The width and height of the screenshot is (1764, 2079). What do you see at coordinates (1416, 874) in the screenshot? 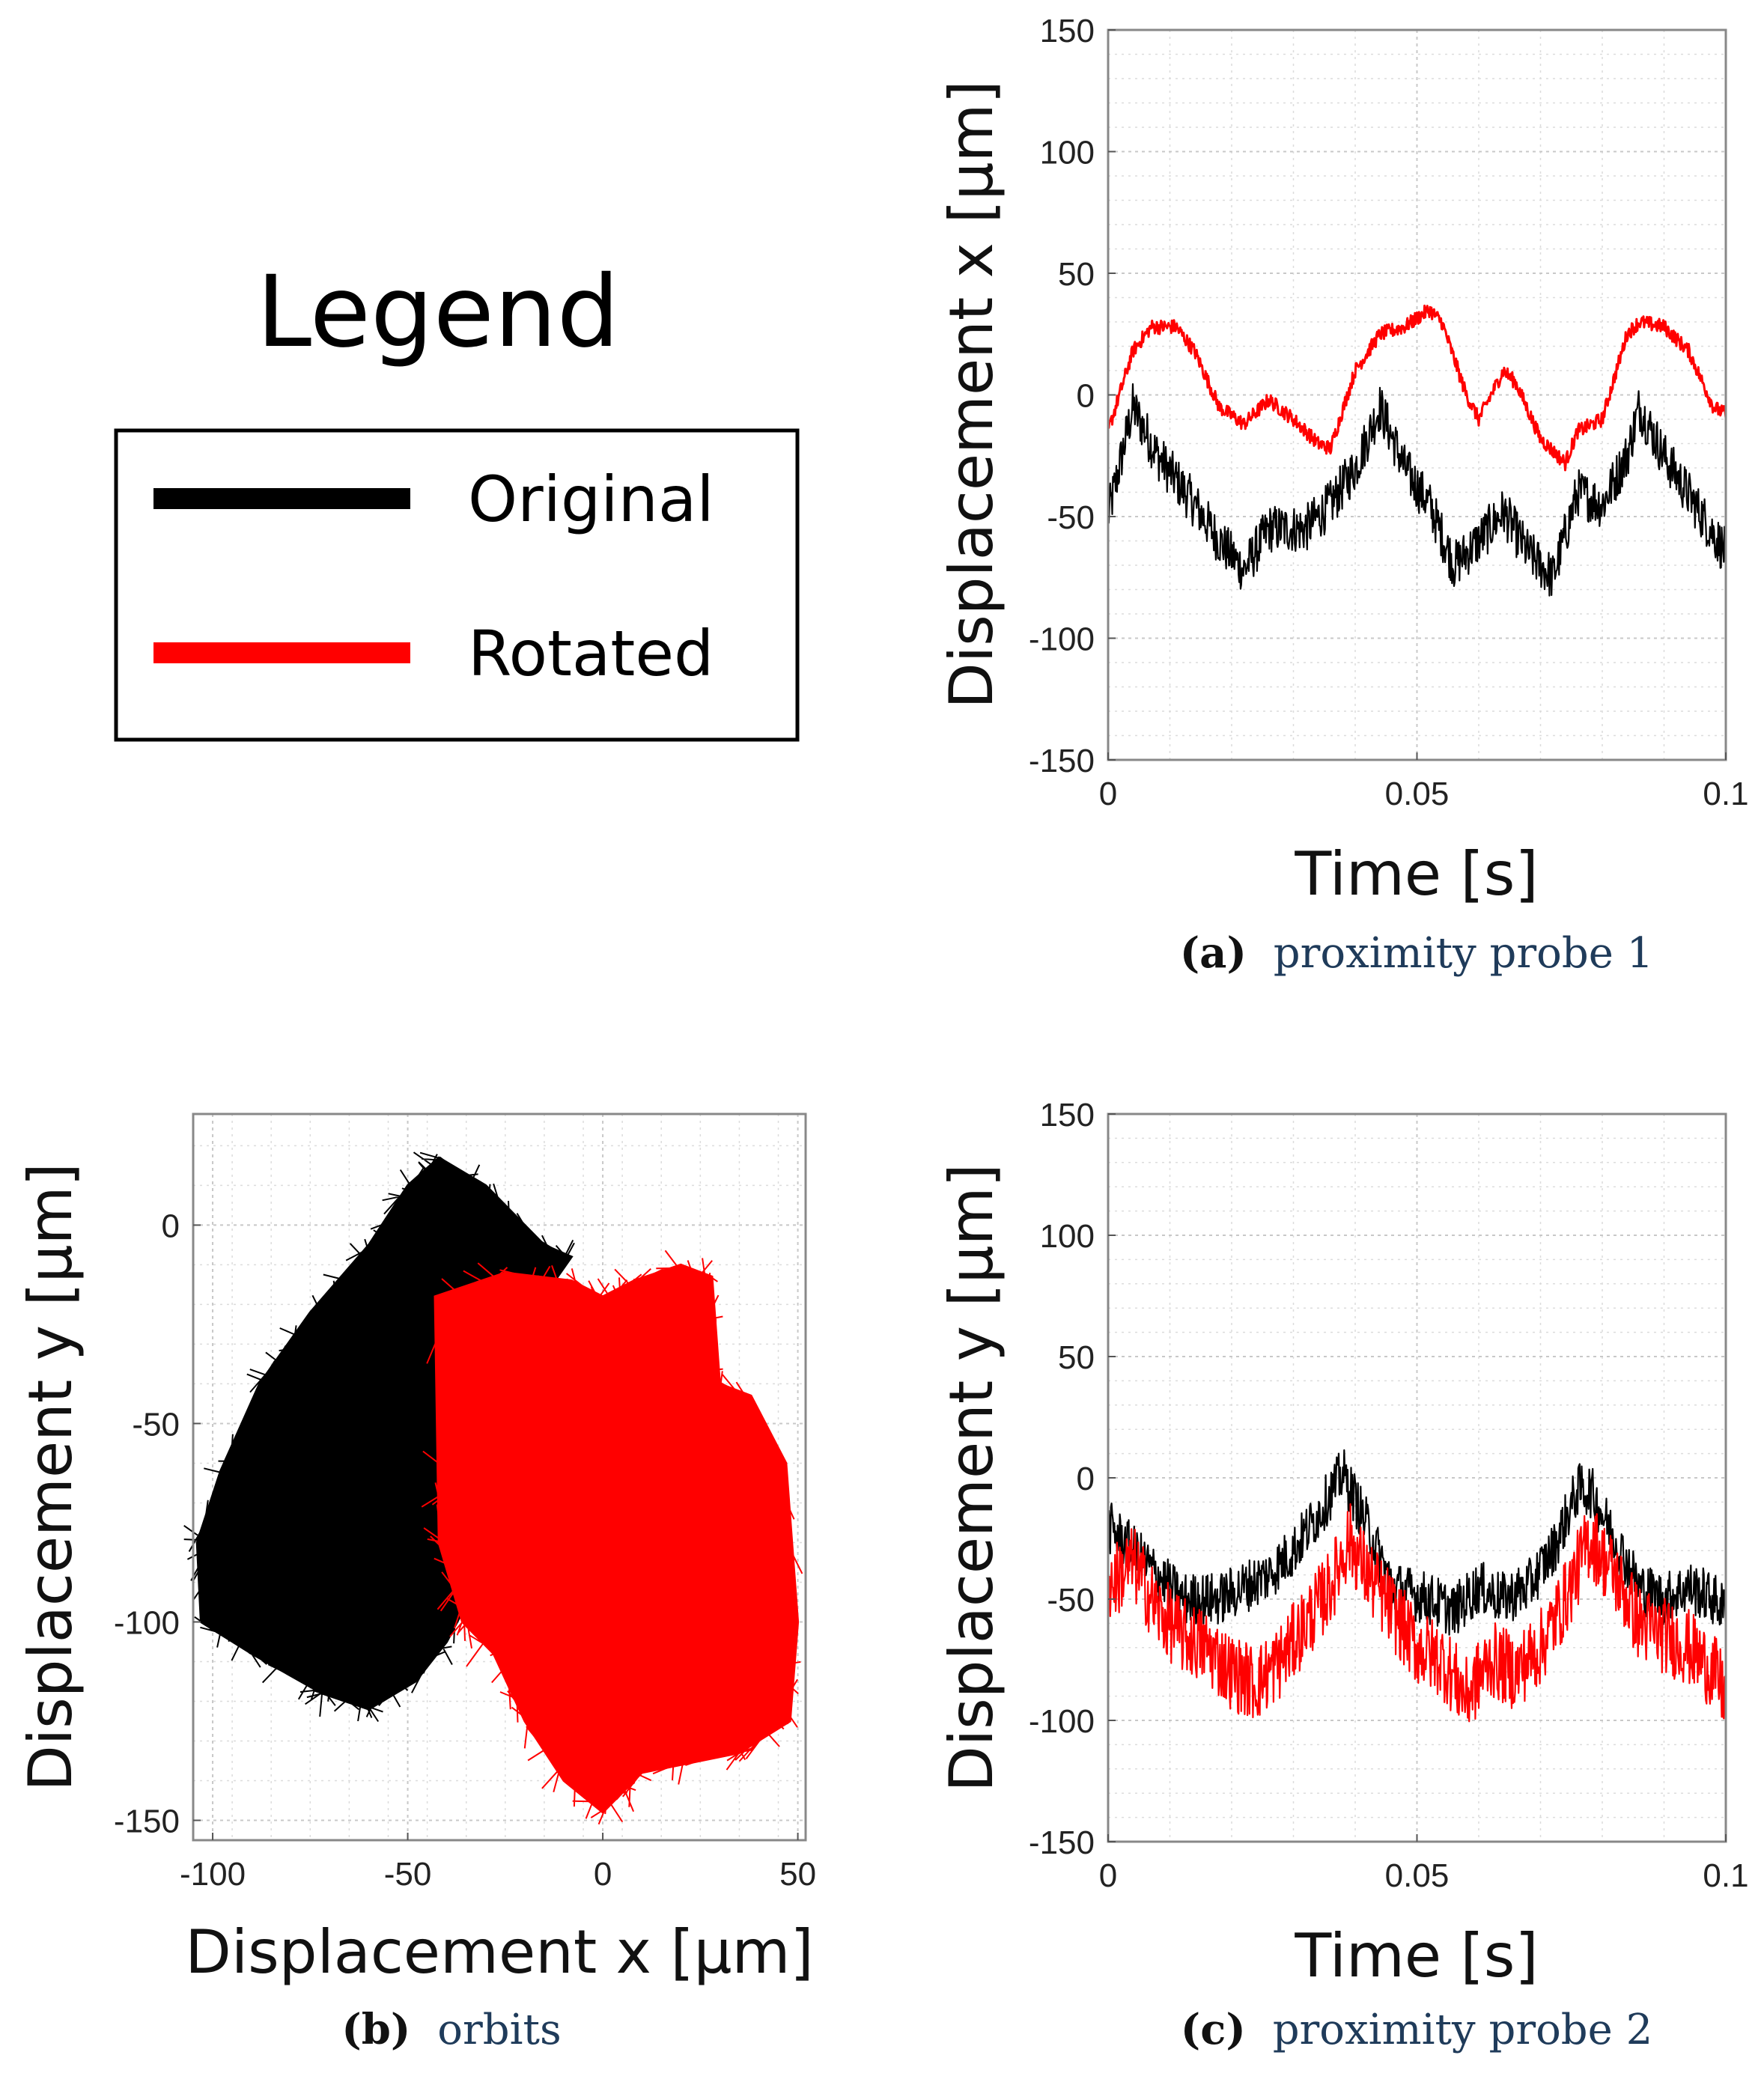
I see `panel-a-xlabel: Time [s]` at bounding box center [1416, 874].